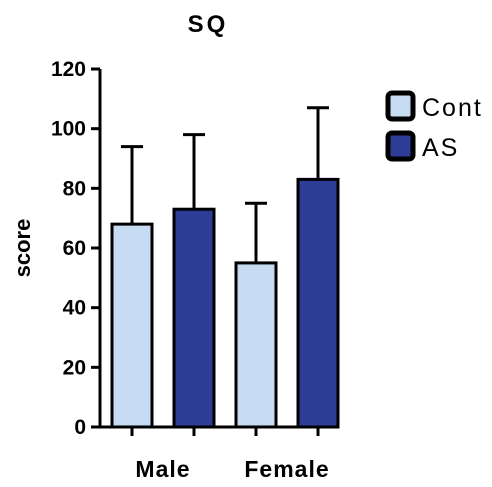  What do you see at coordinates (434, 126) in the screenshot?
I see `legend: Cont AS` at bounding box center [434, 126].